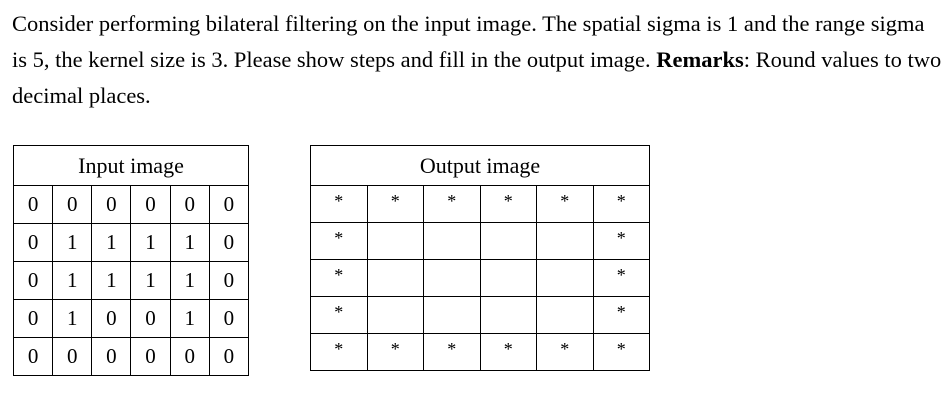  I want to click on output-image-title: Output image, so click(480, 165).